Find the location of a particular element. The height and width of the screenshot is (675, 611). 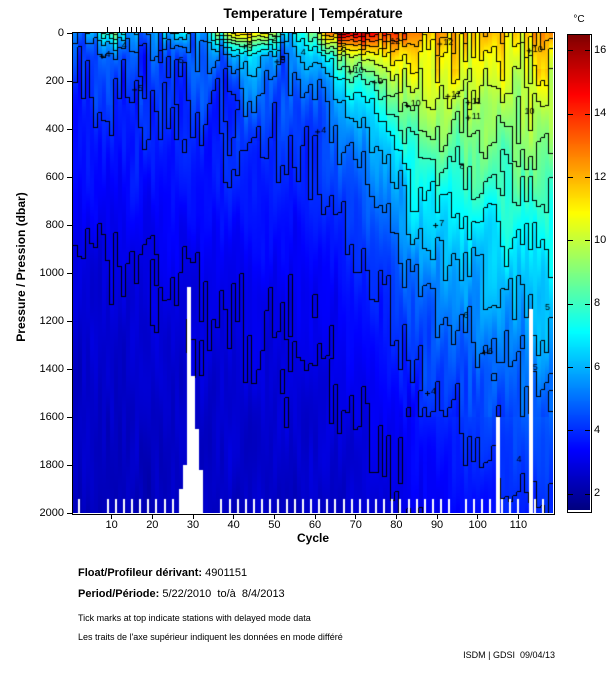

y-tick-label: 1200 is located at coordinates (51, 321).